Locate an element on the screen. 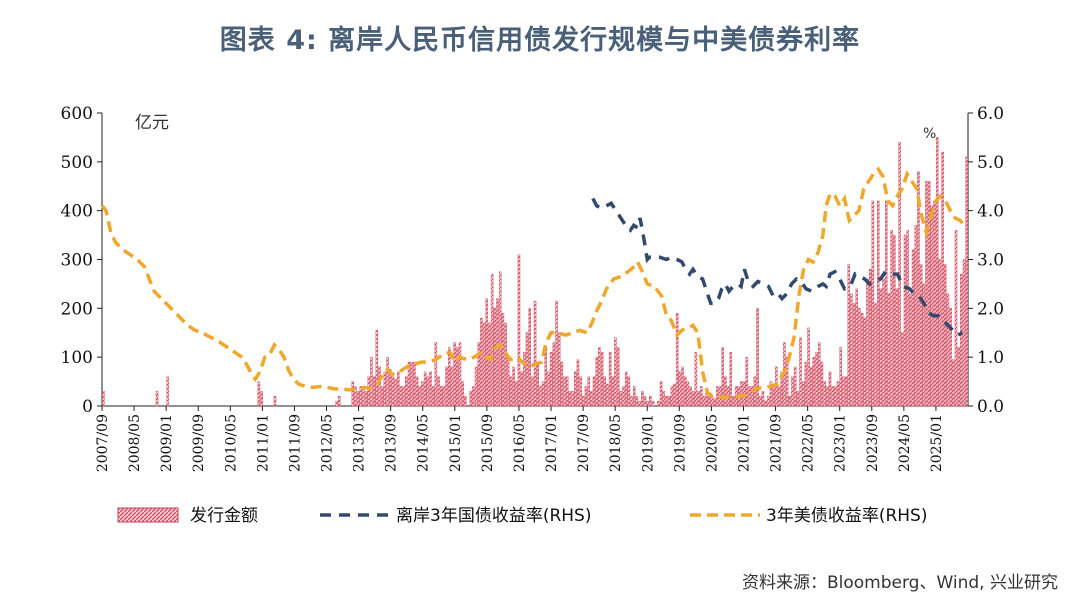 This screenshot has width=1080, height=610. x-tick-label: 2021/01 is located at coordinates (744, 443).